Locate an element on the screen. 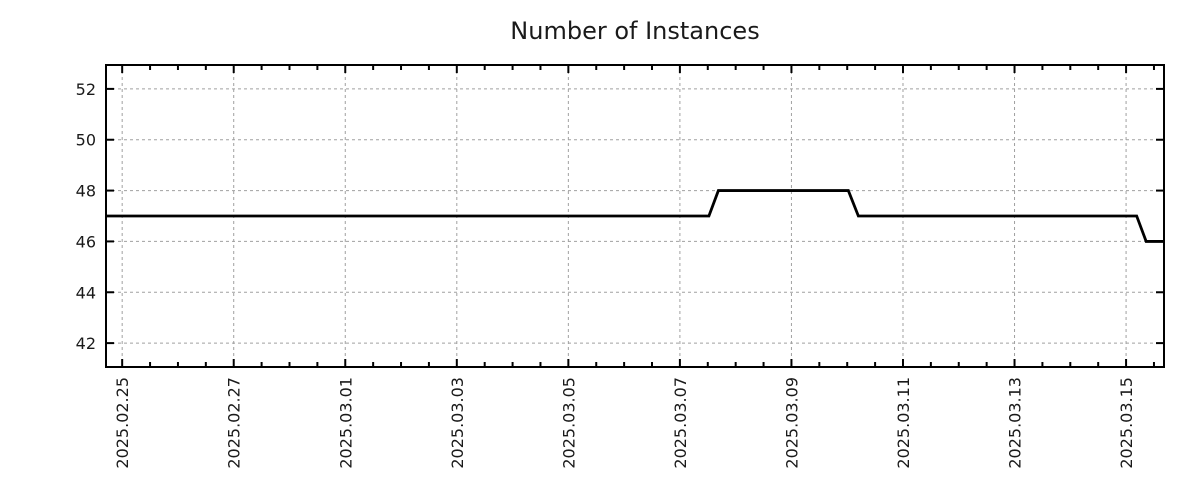 The image size is (1200, 500). x-tick-label: 2025.02.25 is located at coordinates (122, 423).